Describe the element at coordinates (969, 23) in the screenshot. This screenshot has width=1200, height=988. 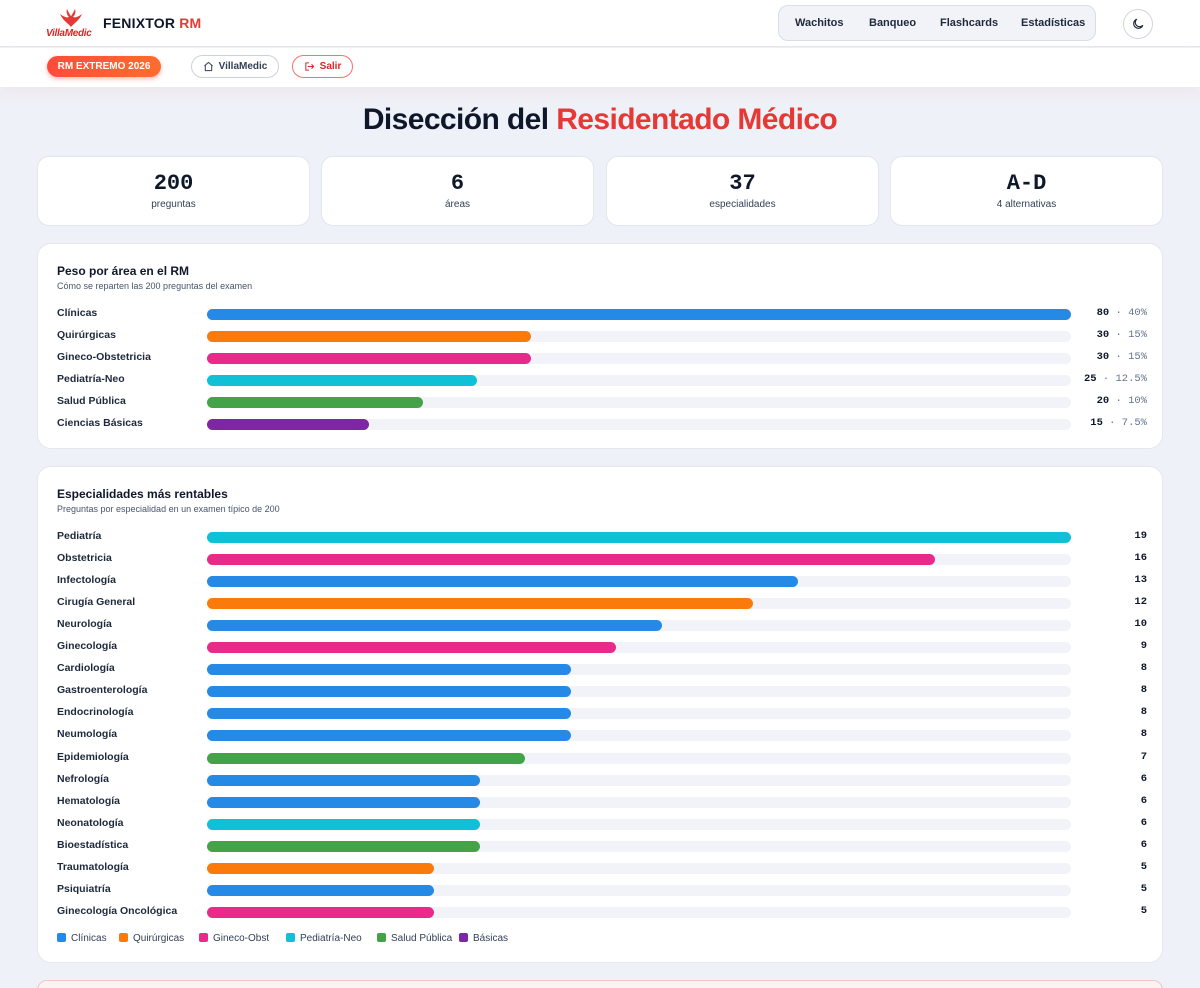
I see `nav-item-flashcards: Flashcards` at that location.